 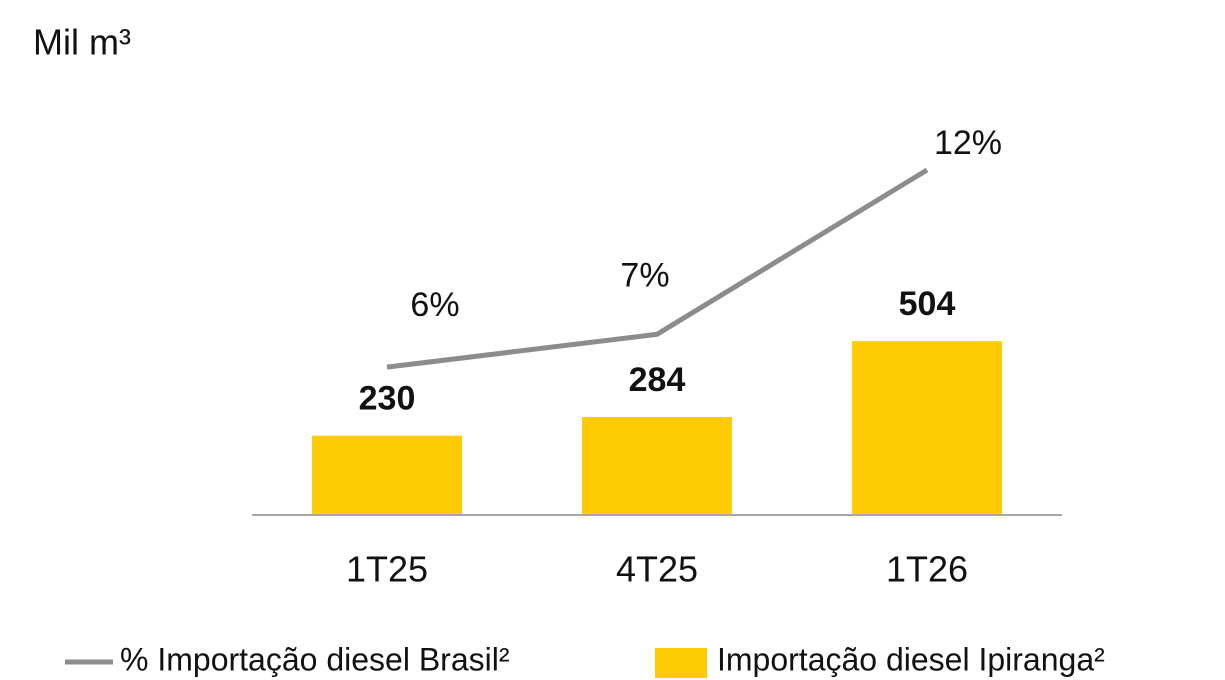 I want to click on chart-title: Mil m³, so click(x=82, y=42).